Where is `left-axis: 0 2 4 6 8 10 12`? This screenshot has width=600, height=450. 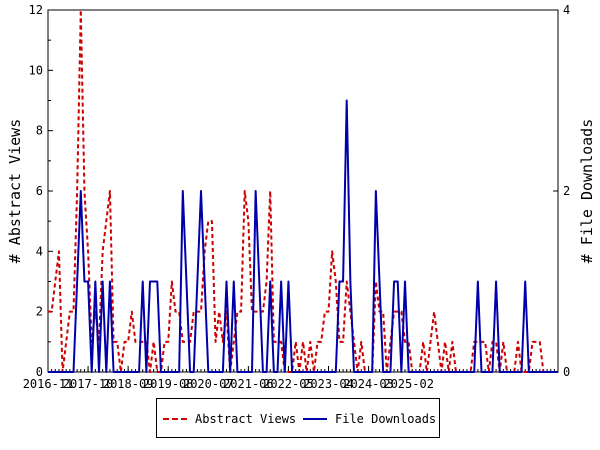 left-axis: 0 2 4 6 8 10 12 is located at coordinates (41, 191).